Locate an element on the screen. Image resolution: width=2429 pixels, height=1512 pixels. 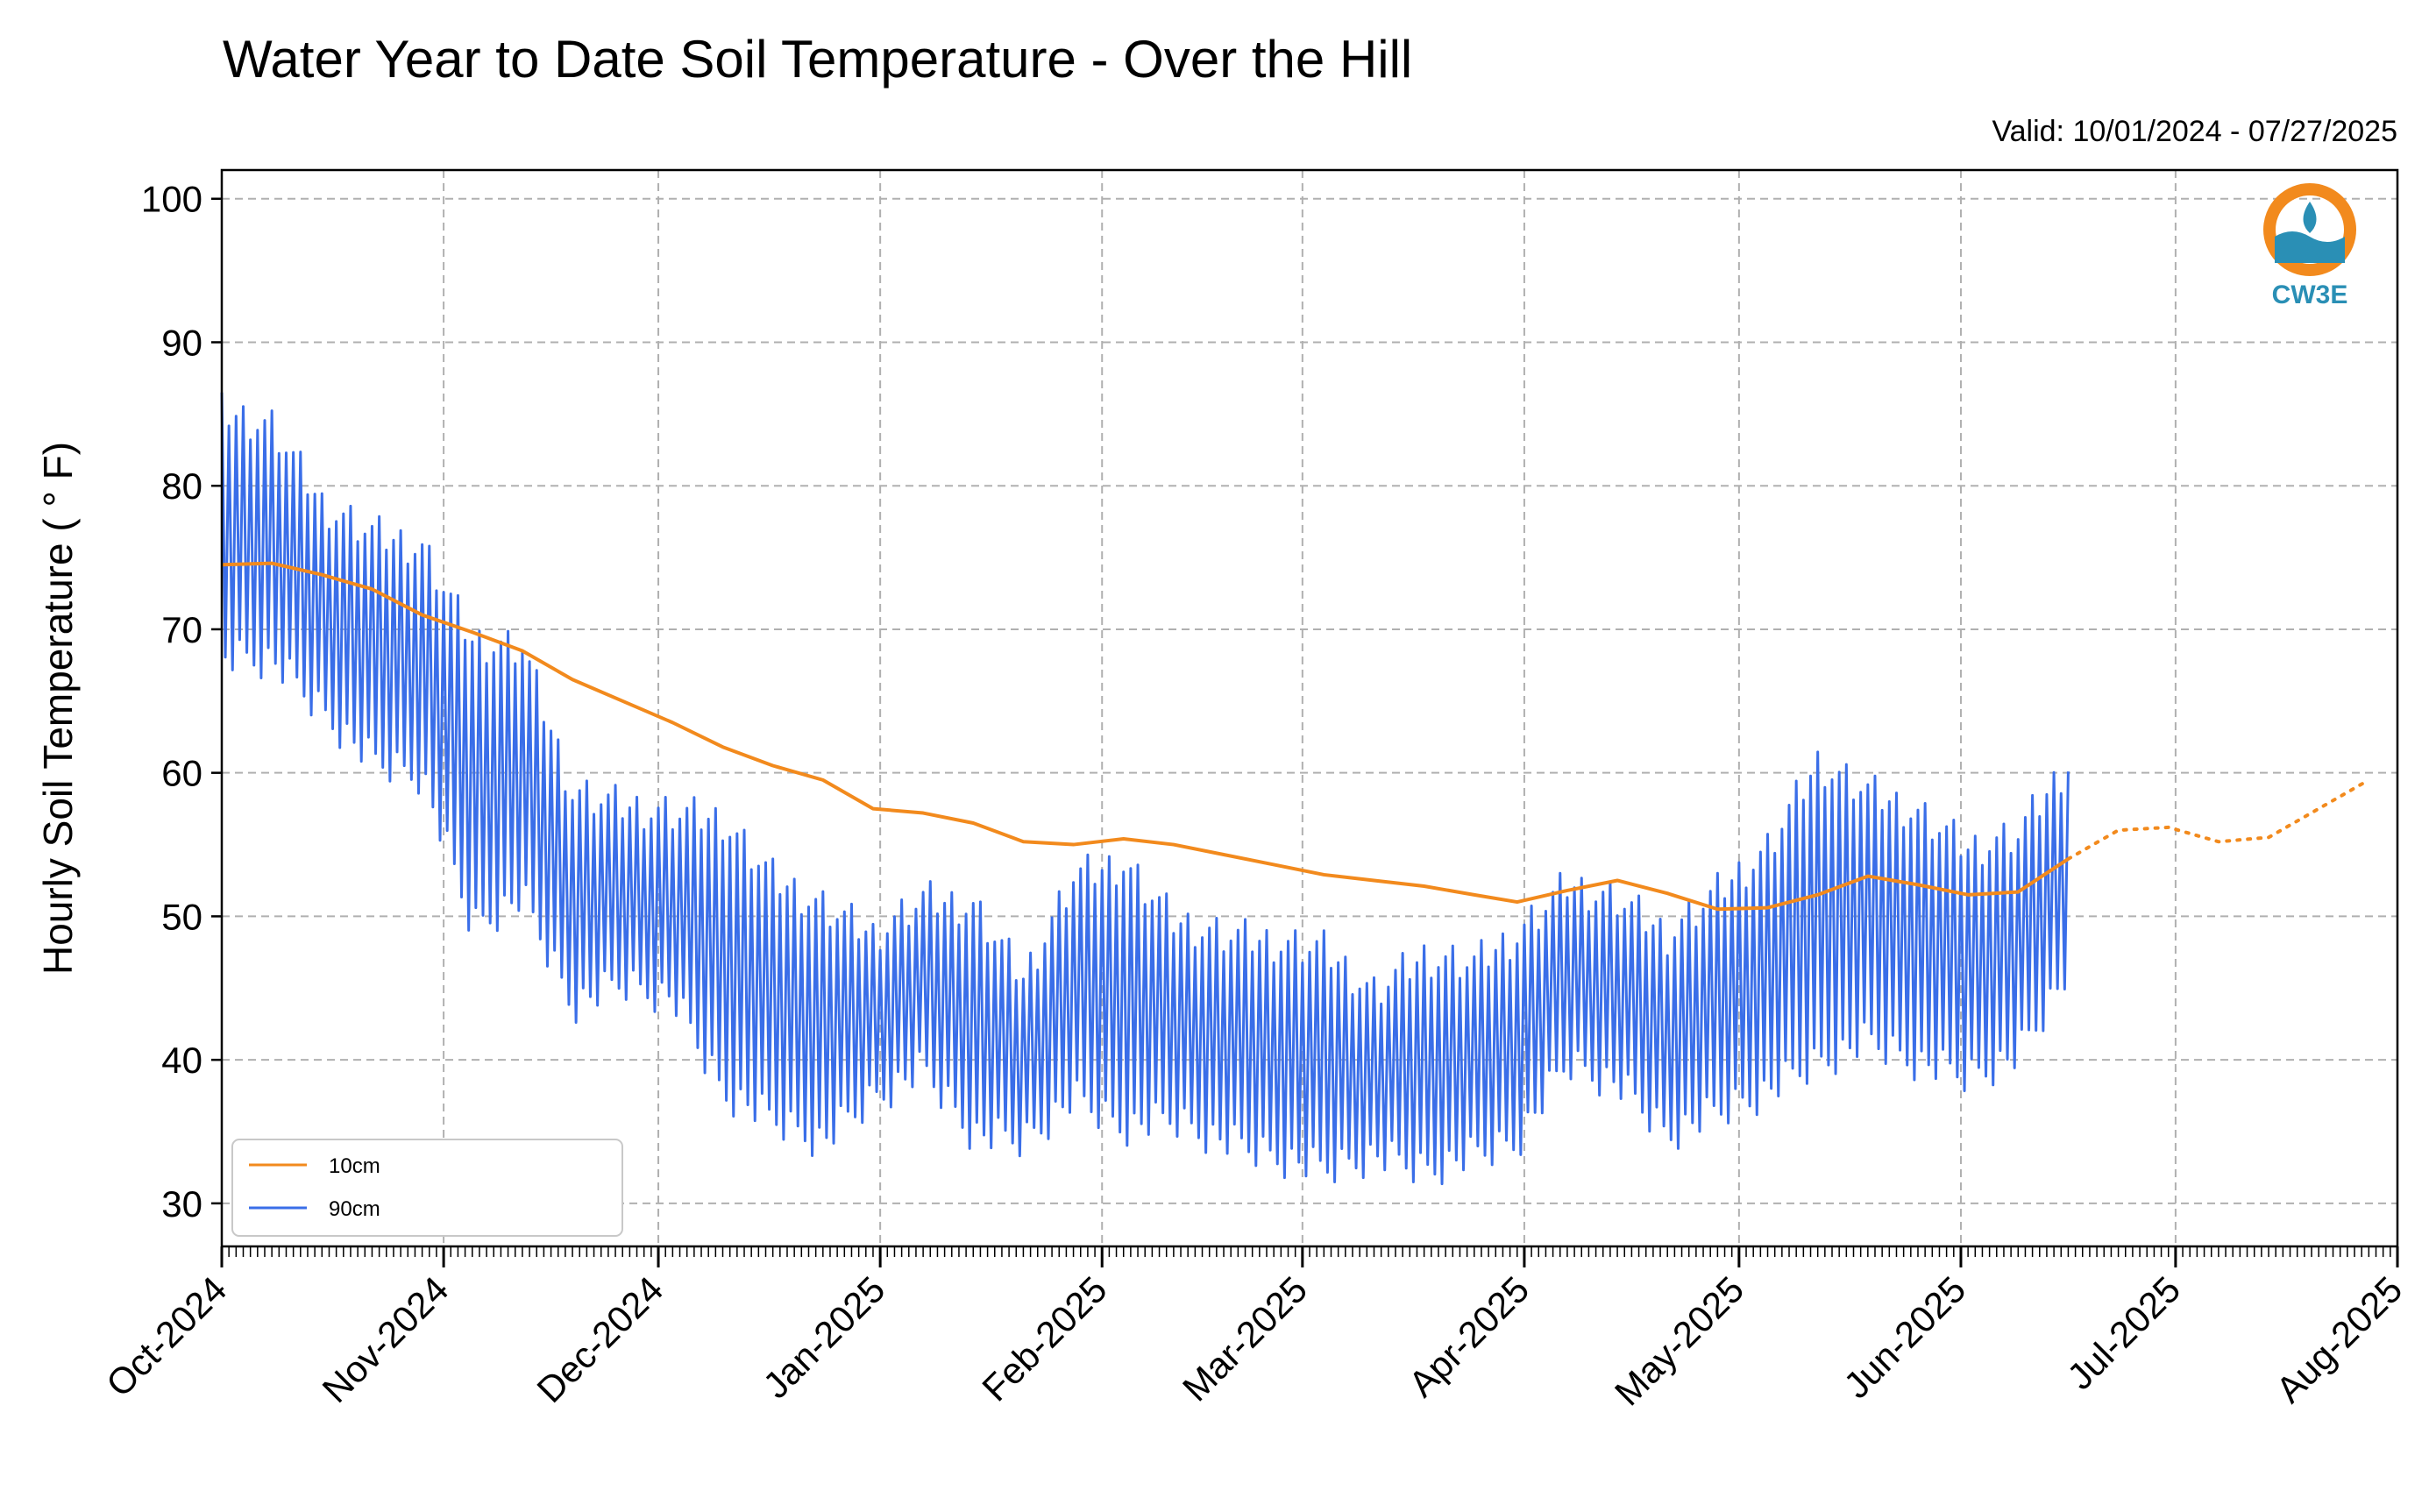
legend-label-90cm: 90cm is located at coordinates (354, 1209).